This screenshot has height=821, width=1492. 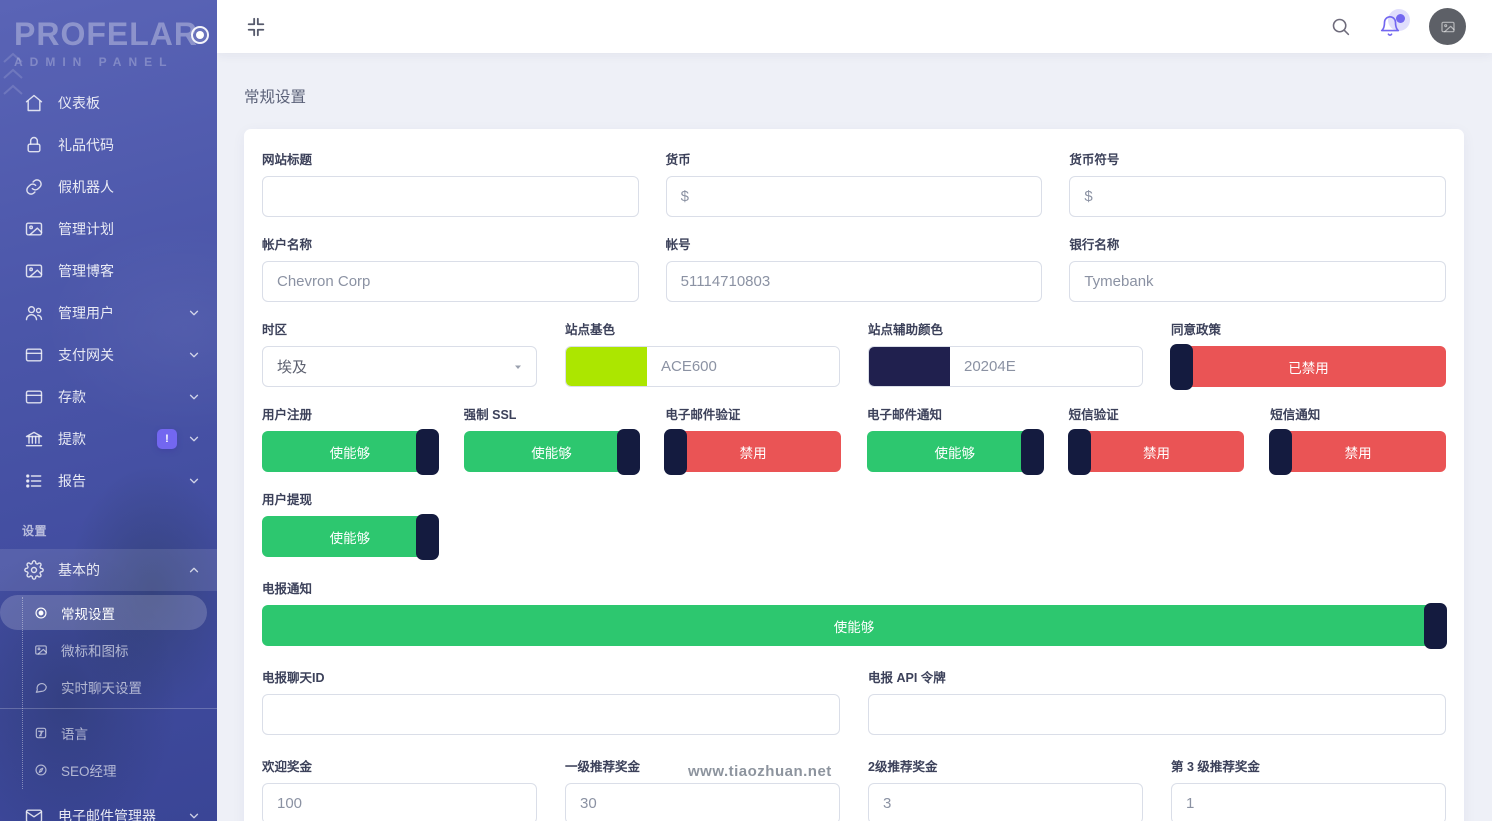 I want to click on sidebar: PROFELAR ADMIN PANEL 仪表板 礼品代码 假机器人 管理计划, so click(x=108, y=410).